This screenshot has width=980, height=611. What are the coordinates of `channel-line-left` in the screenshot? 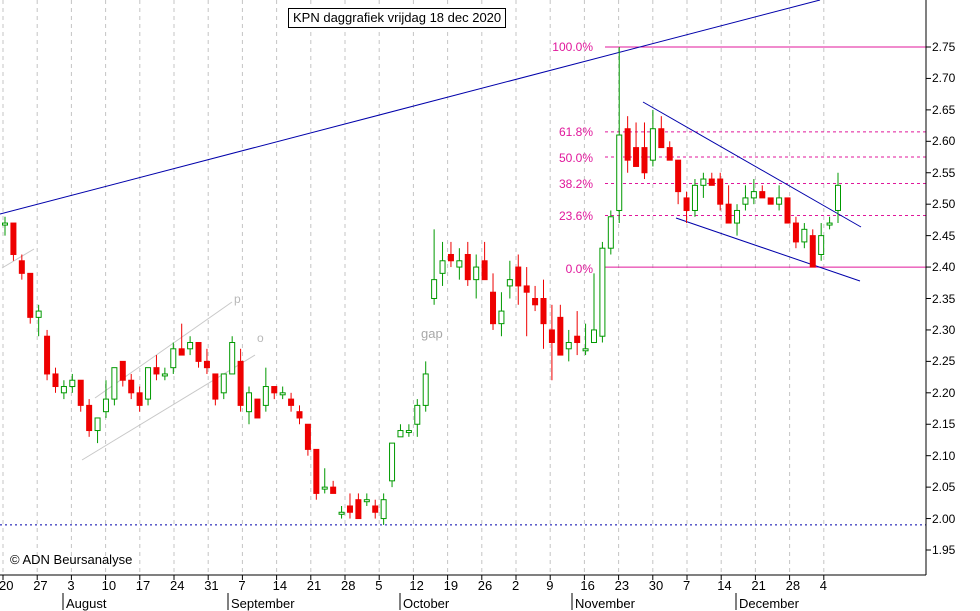 It's located at (18, 258).